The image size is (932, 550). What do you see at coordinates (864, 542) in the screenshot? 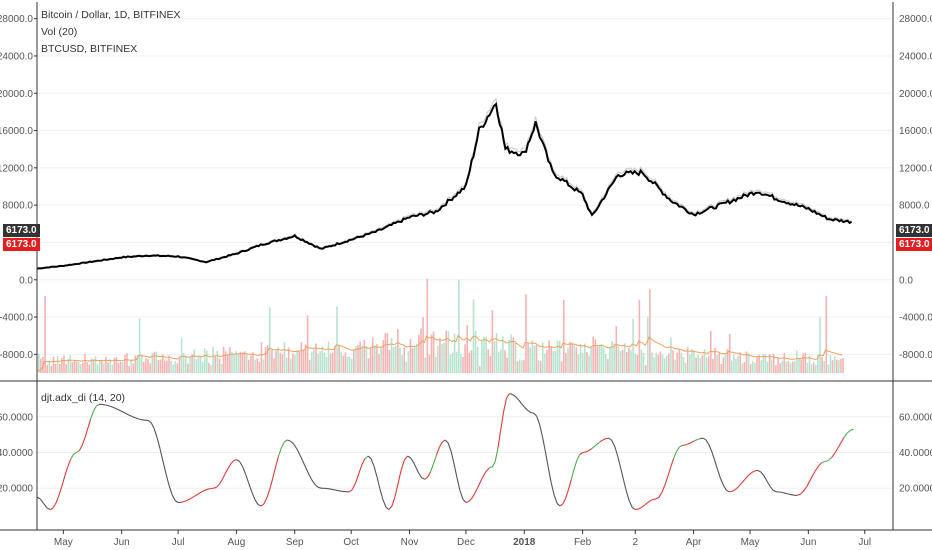
I see `time-tick-label: Jul` at bounding box center [864, 542].